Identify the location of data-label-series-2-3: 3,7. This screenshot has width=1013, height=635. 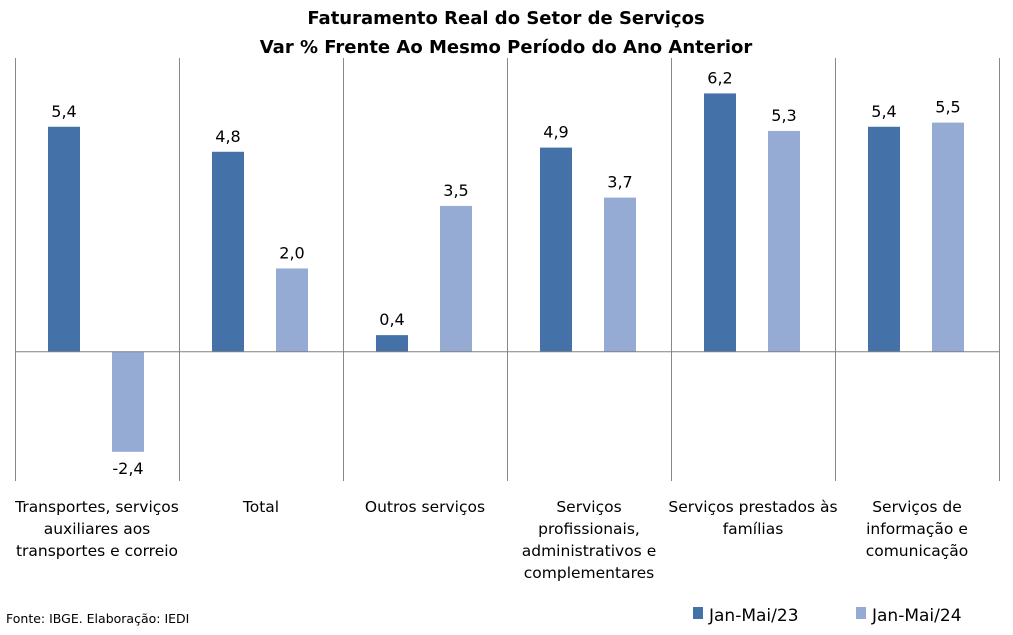
(619, 182).